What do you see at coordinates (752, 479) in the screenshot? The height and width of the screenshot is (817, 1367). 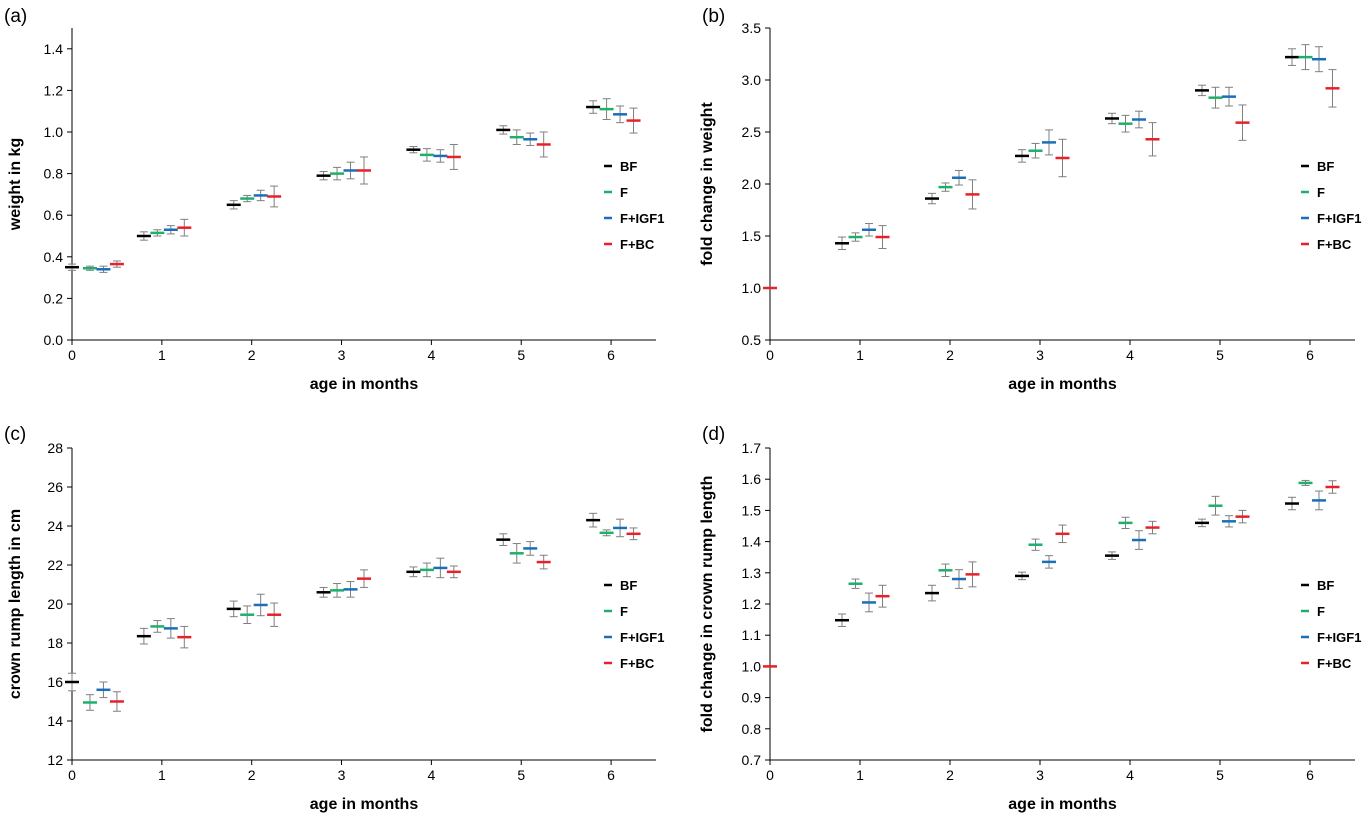 I see `y-tick-label: 1.6` at bounding box center [752, 479].